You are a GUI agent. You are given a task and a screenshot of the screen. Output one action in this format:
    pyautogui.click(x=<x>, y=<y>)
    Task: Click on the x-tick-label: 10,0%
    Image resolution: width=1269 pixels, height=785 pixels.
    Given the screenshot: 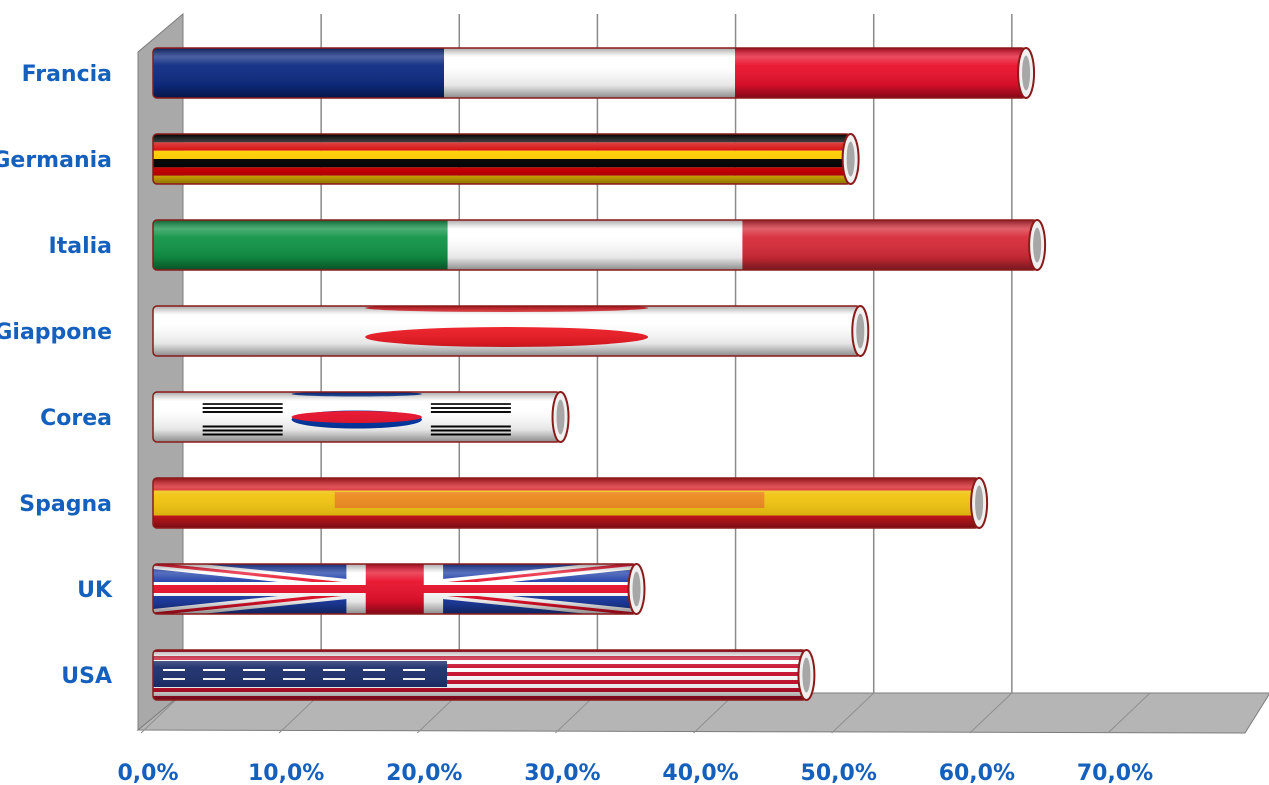 What is the action you would take?
    pyautogui.click(x=286, y=773)
    